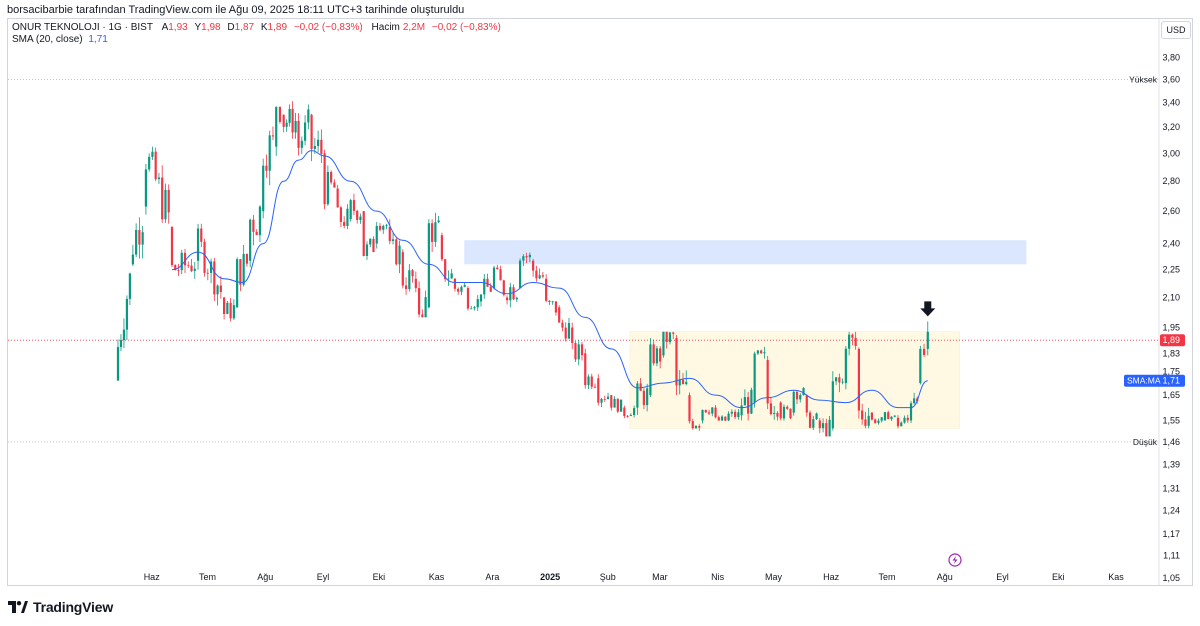 This screenshot has height=626, width=1200. What do you see at coordinates (82, 27) in the screenshot?
I see `symbol-label: ONUR TEKNOLOJI · 1G · BIST` at bounding box center [82, 27].